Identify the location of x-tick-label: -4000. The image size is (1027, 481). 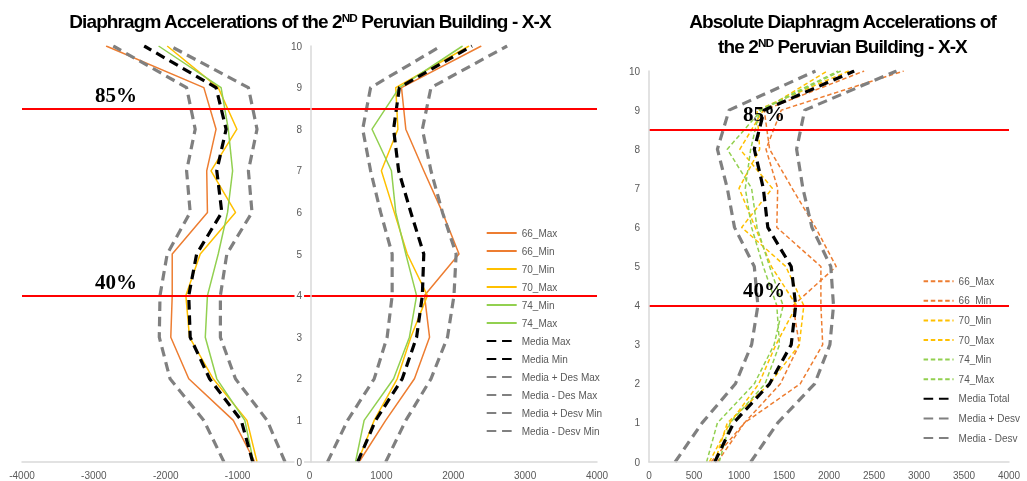
(22, 475).